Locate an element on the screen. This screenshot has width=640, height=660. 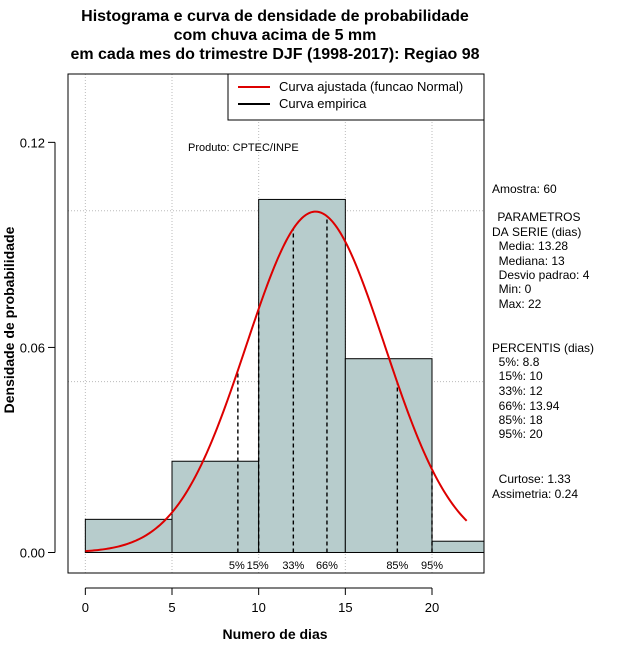
stats-line-9: 5%: 8.8 is located at coordinates (516, 362).